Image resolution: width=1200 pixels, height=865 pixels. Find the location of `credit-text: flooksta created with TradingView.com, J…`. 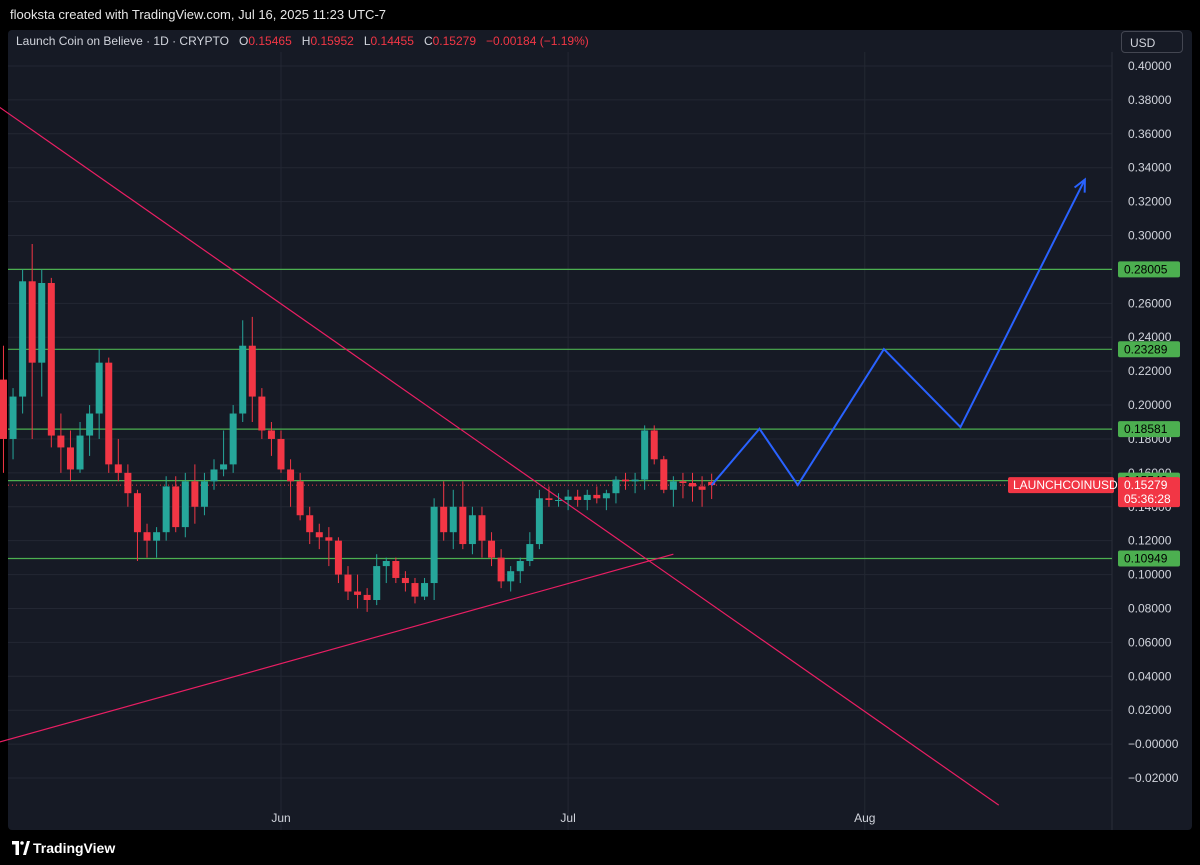

credit-text: flooksta created with TradingView.com, J… is located at coordinates (198, 14).